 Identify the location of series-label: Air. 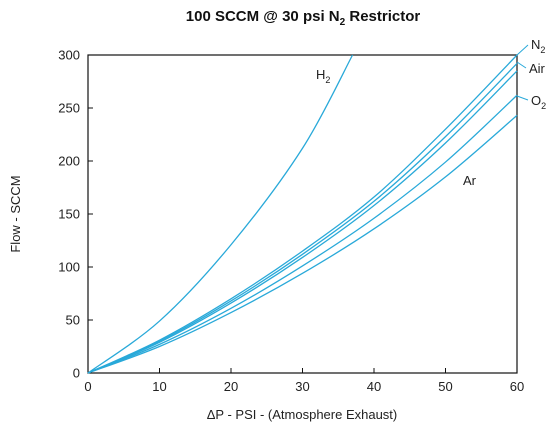
(537, 68).